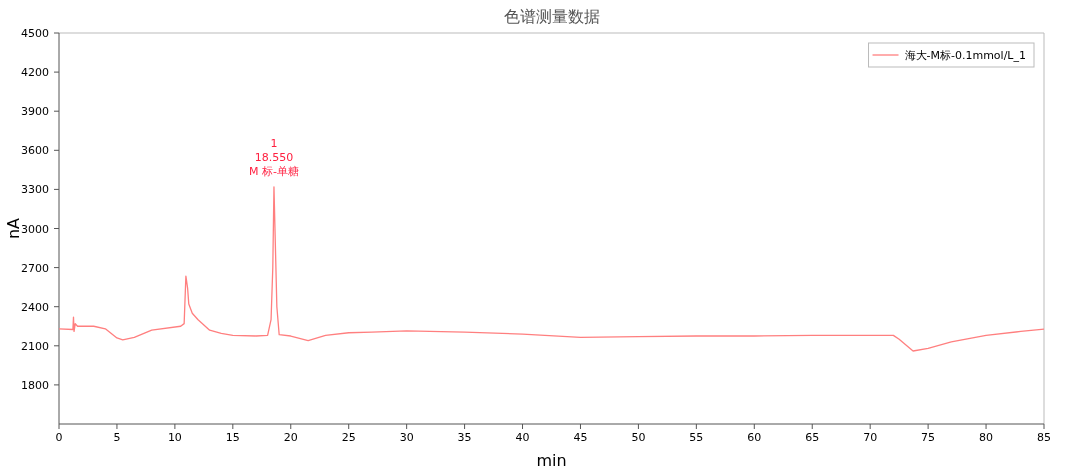 Image resolution: width=1066 pixels, height=470 pixels. What do you see at coordinates (812, 437) in the screenshot?
I see `x-tick-label: 65` at bounding box center [812, 437].